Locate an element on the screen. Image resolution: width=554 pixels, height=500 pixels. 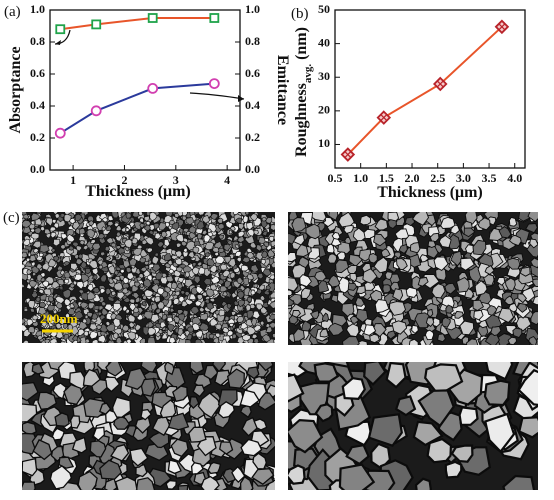
y-axis-label: Roughnessavg. (nm) is located at coordinates (303, 92).